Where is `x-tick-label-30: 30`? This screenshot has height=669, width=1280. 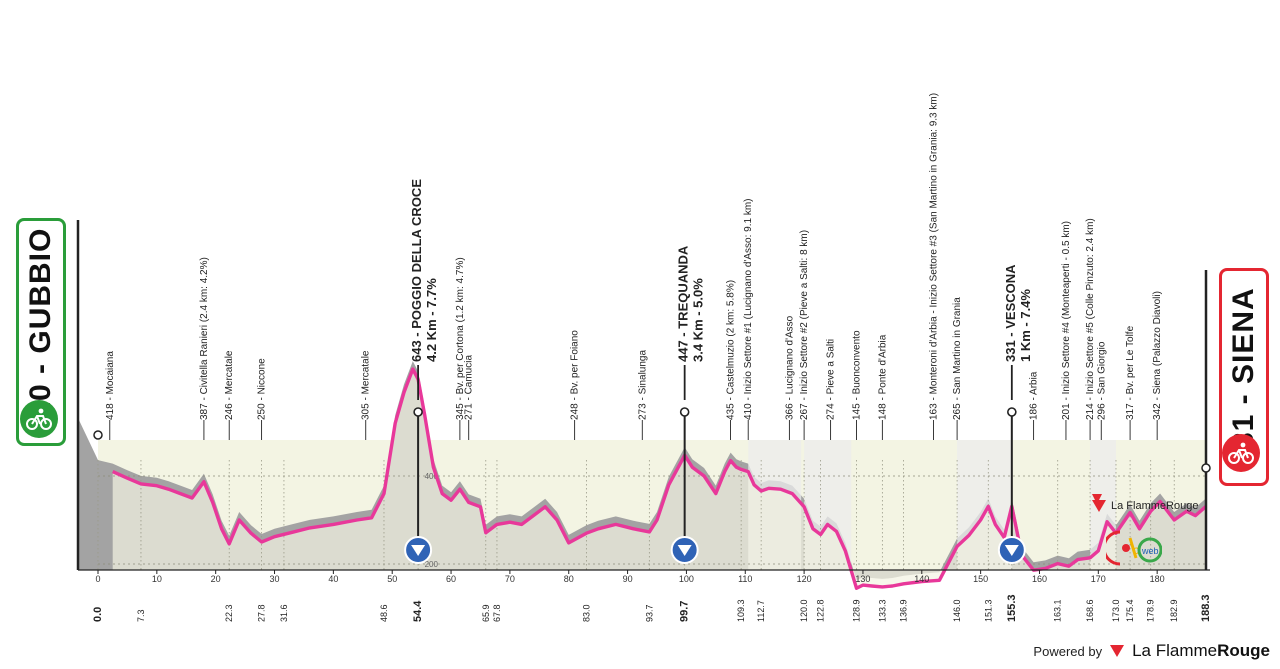
x-tick-label-30: 30 is located at coordinates (275, 579).